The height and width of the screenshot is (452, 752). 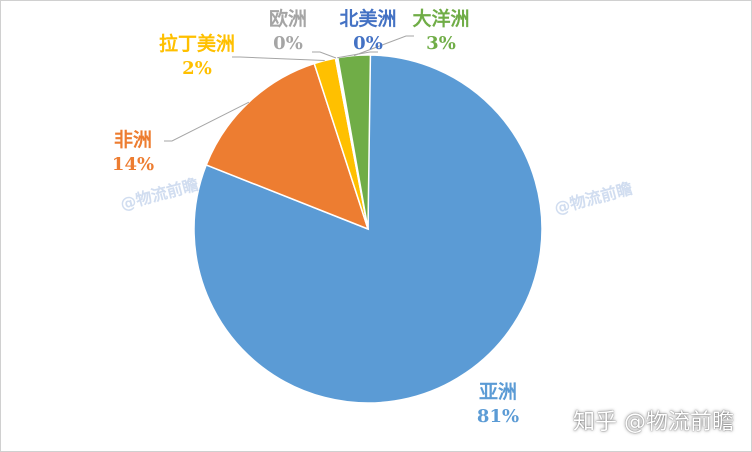 What do you see at coordinates (289, 88) in the screenshot?
I see `leader-lines` at bounding box center [289, 88].